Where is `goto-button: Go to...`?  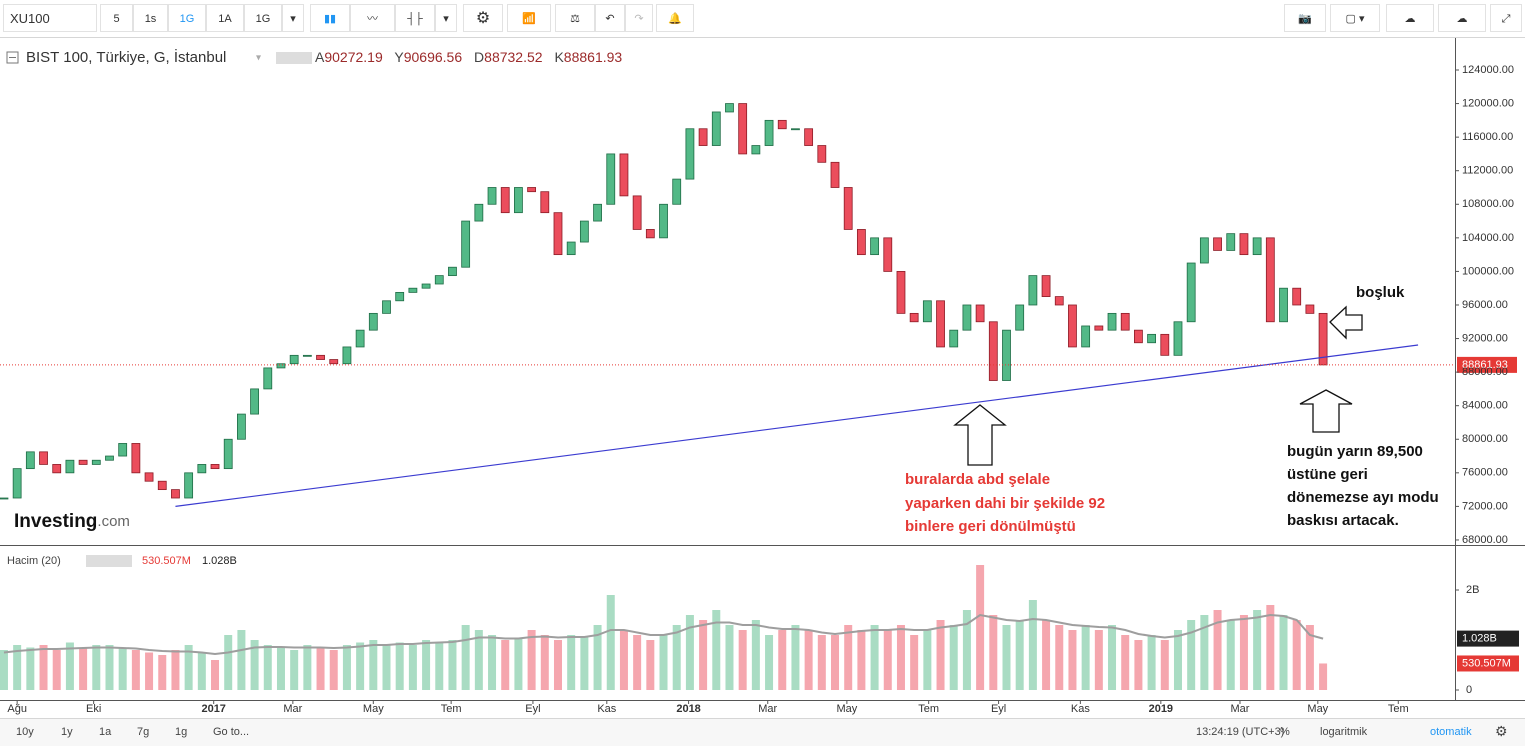 goto-button: Go to... is located at coordinates (231, 732).